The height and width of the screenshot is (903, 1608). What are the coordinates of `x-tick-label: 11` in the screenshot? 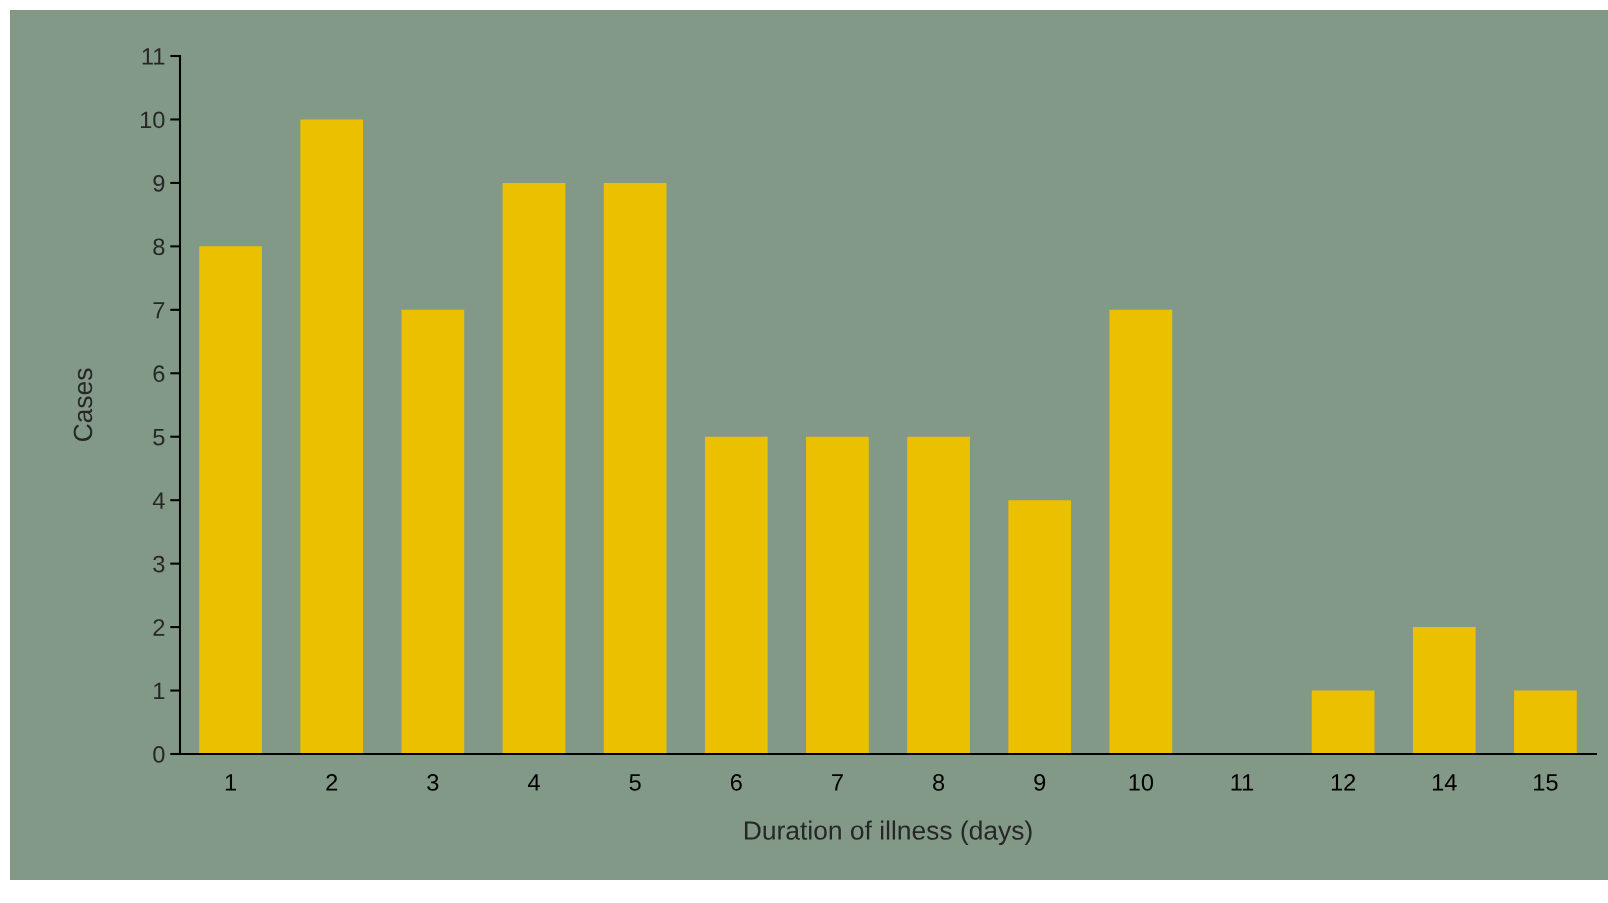 It's located at (1242, 782).